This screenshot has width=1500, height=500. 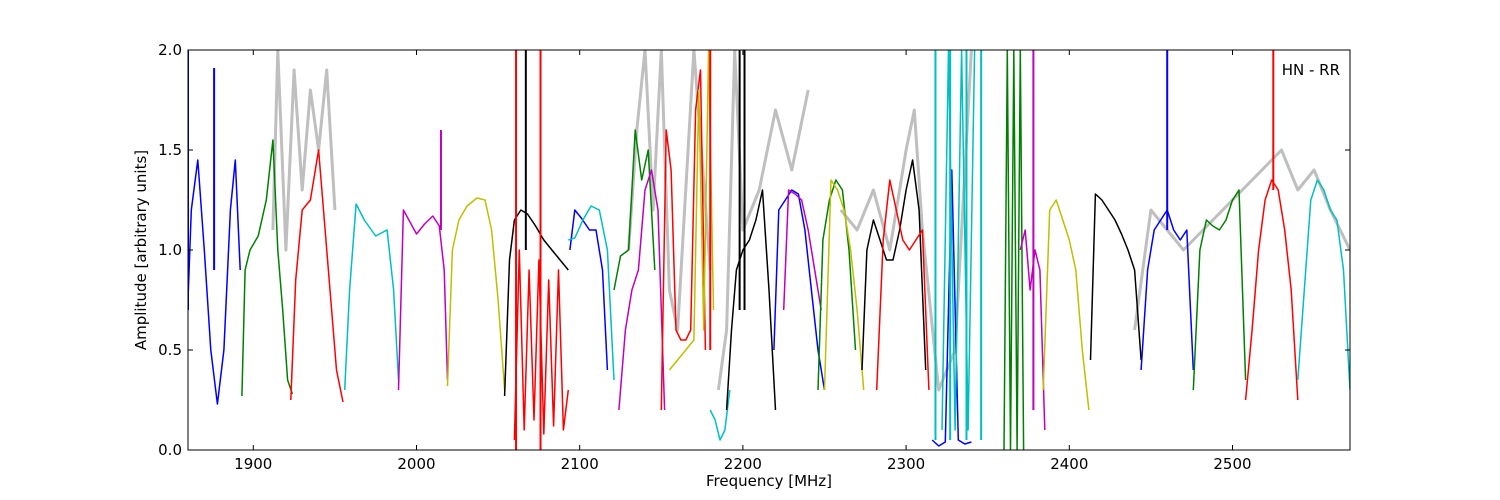 I want to click on baseline-annotation: HN - RR, so click(x=1311, y=70).